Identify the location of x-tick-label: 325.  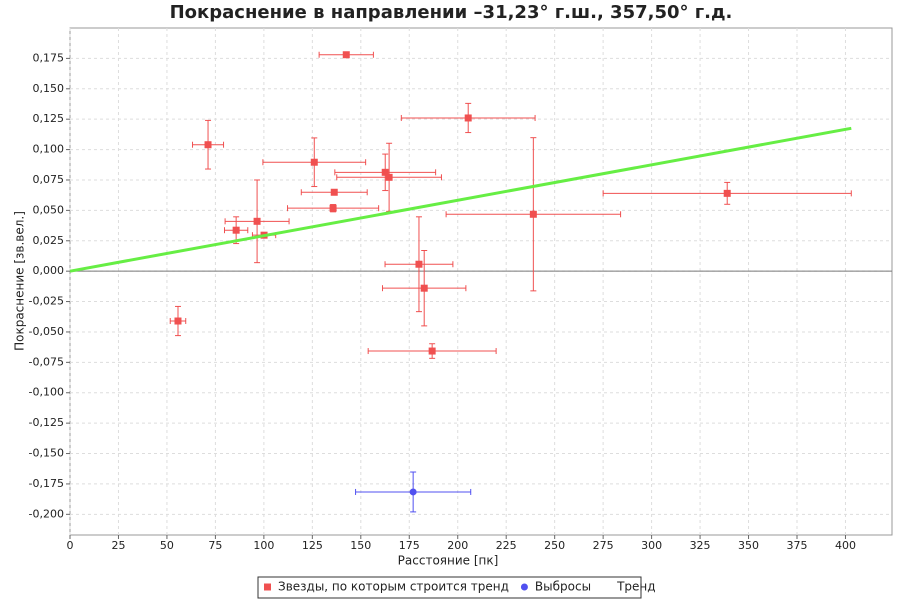
(700, 545).